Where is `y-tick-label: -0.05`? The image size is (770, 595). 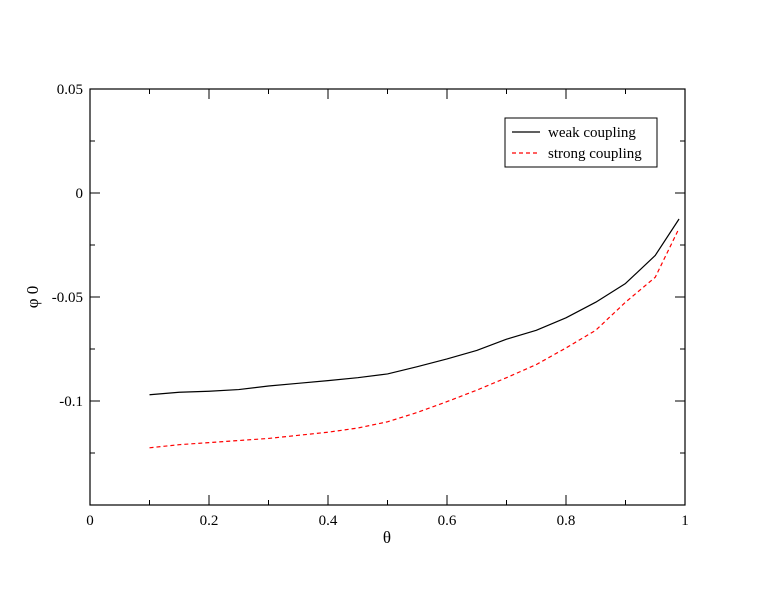
y-tick-label: -0.05 is located at coordinates (67, 298).